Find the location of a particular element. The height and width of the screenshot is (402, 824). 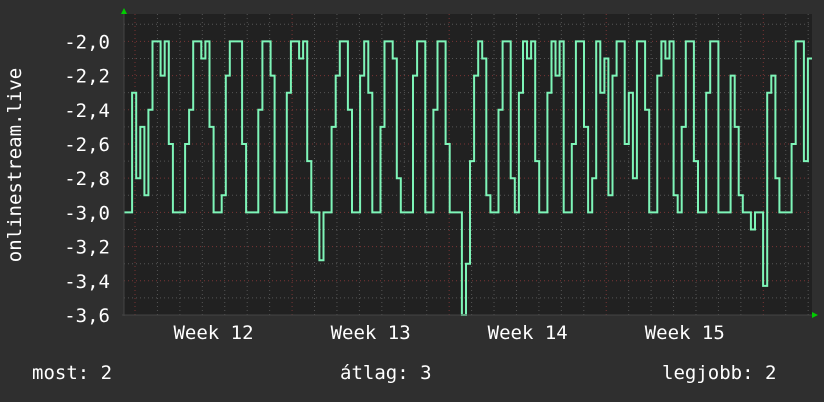

y-tick-label: -2,2 is located at coordinates (87, 77).